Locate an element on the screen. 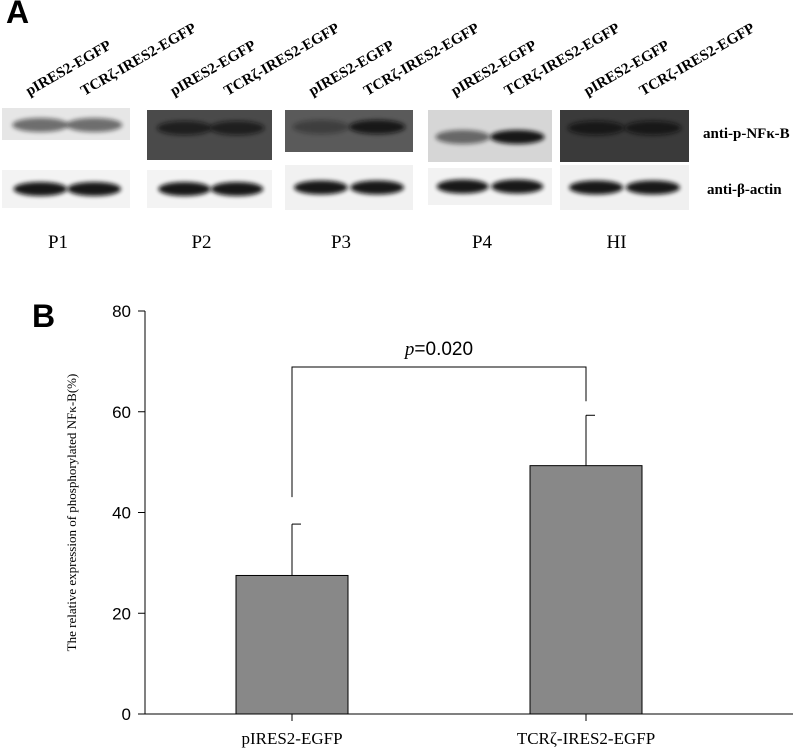  p-symbol: p is located at coordinates (409, 349).